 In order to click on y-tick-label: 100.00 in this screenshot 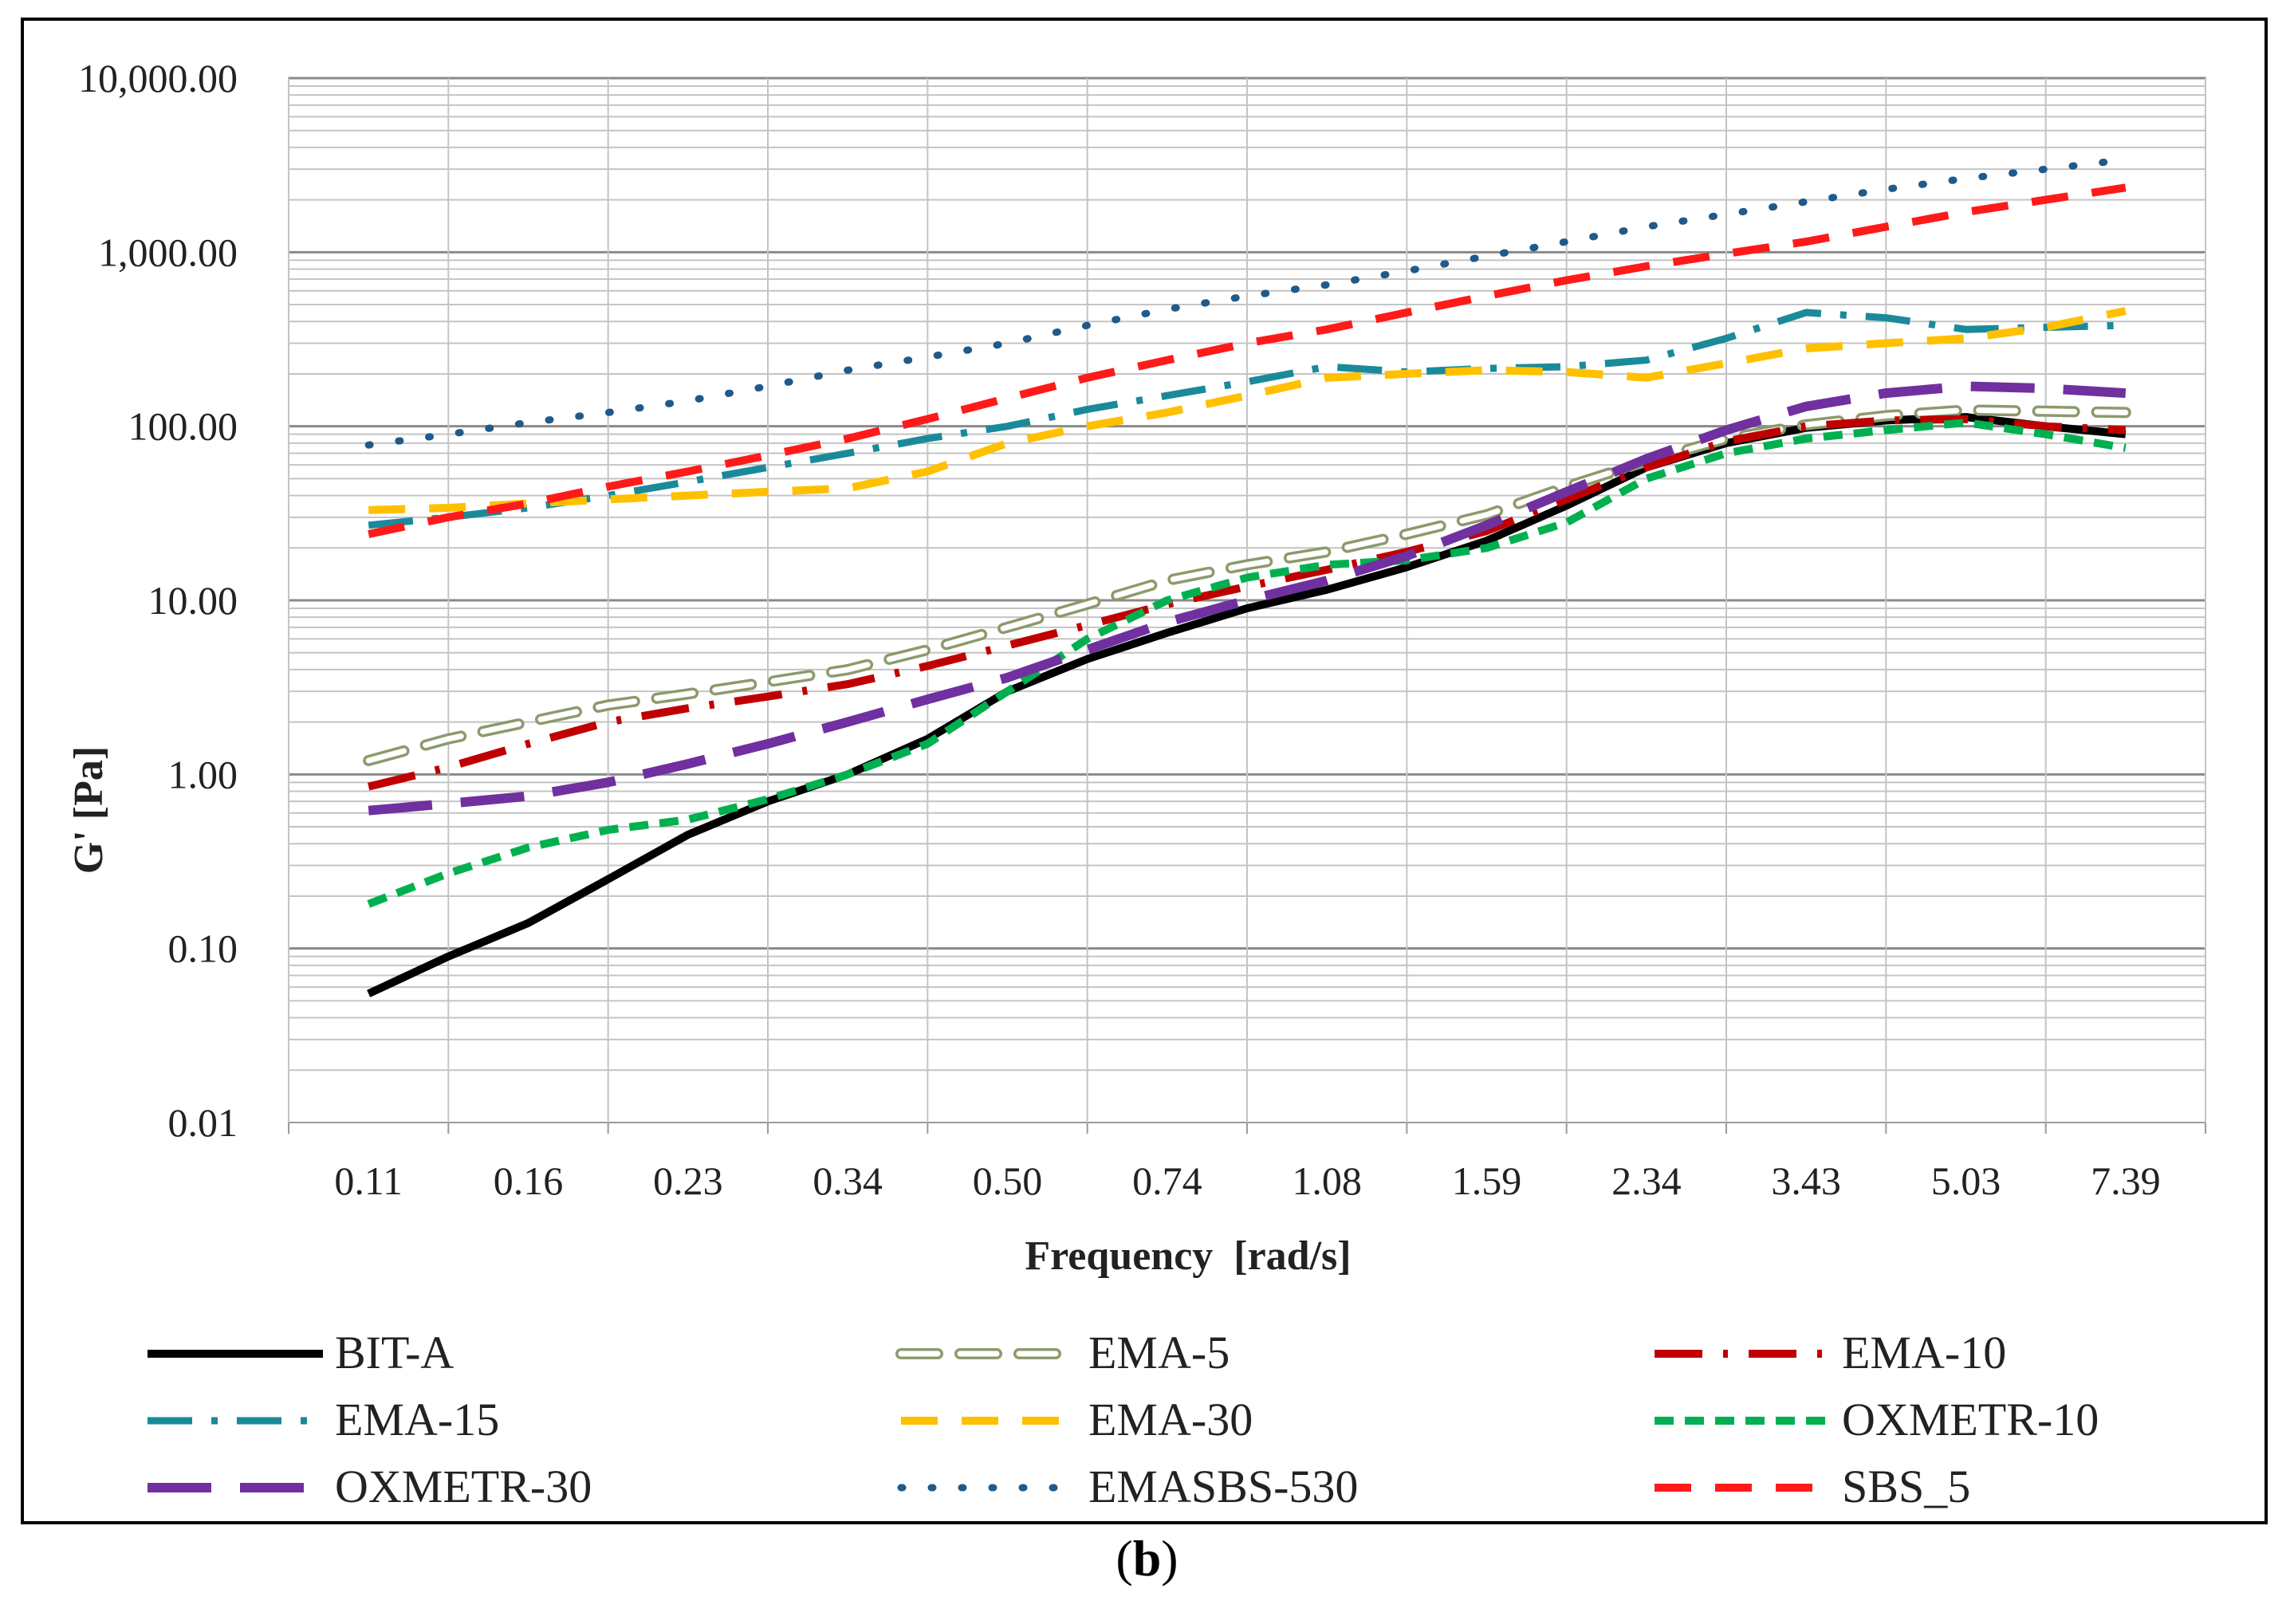, I will do `click(183, 427)`.